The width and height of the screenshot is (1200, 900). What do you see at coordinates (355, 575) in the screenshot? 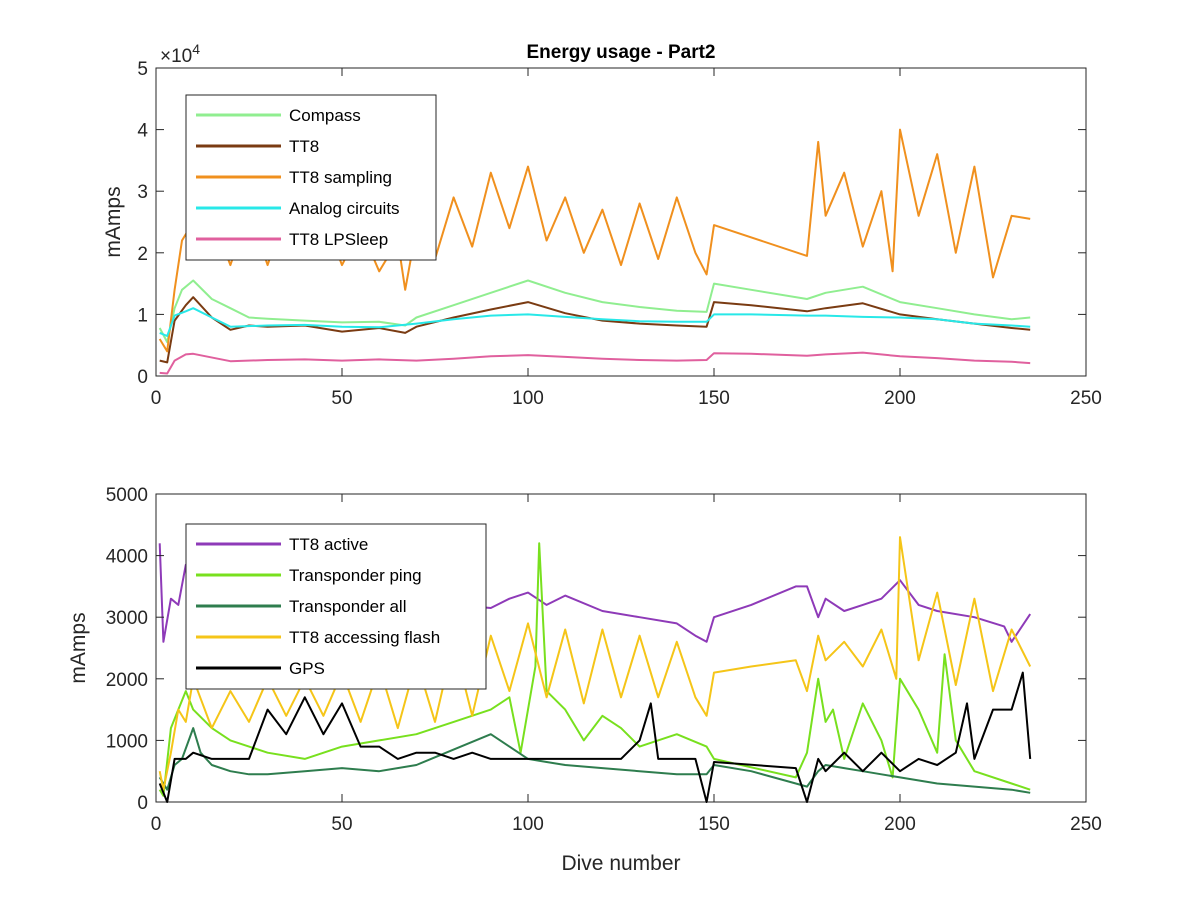
I see `legend-entry: Transponder ping` at bounding box center [355, 575].